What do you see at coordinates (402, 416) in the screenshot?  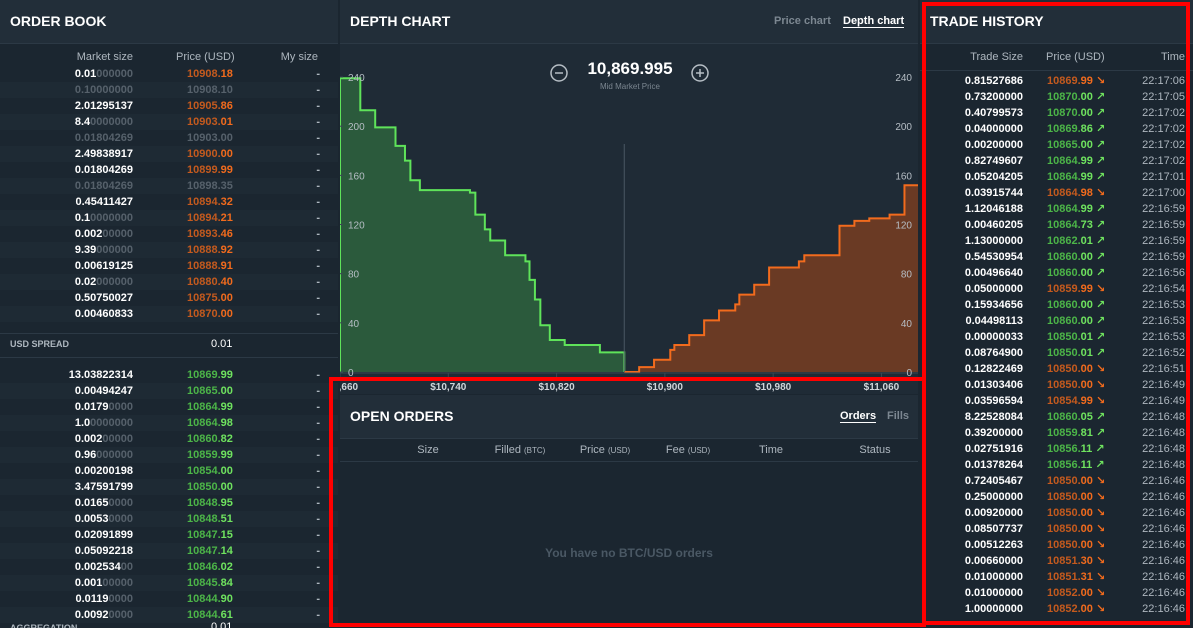 I see `panel-title: OPEN ORDERS` at bounding box center [402, 416].